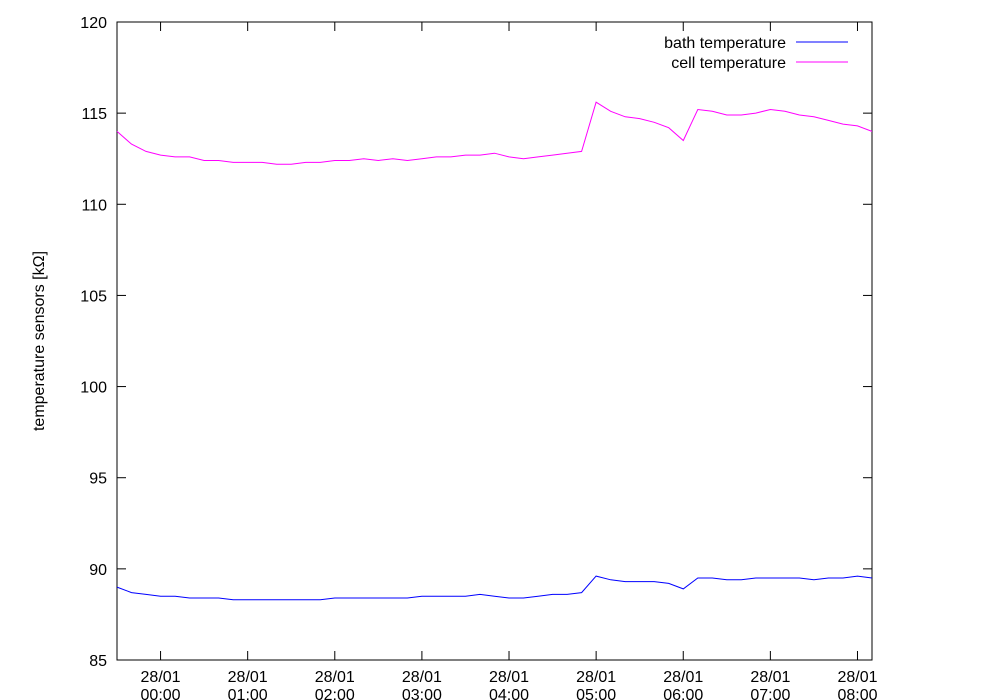 The height and width of the screenshot is (700, 1000). Describe the element at coordinates (725, 43) in the screenshot. I see `legend-label: bath temperature` at that location.